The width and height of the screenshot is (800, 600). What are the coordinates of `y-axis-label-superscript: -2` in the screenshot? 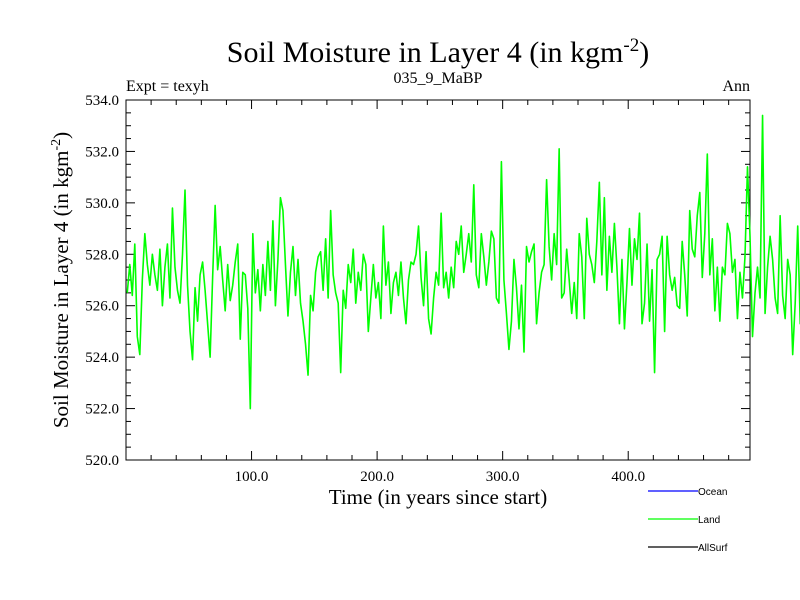 It's located at (56, 145).